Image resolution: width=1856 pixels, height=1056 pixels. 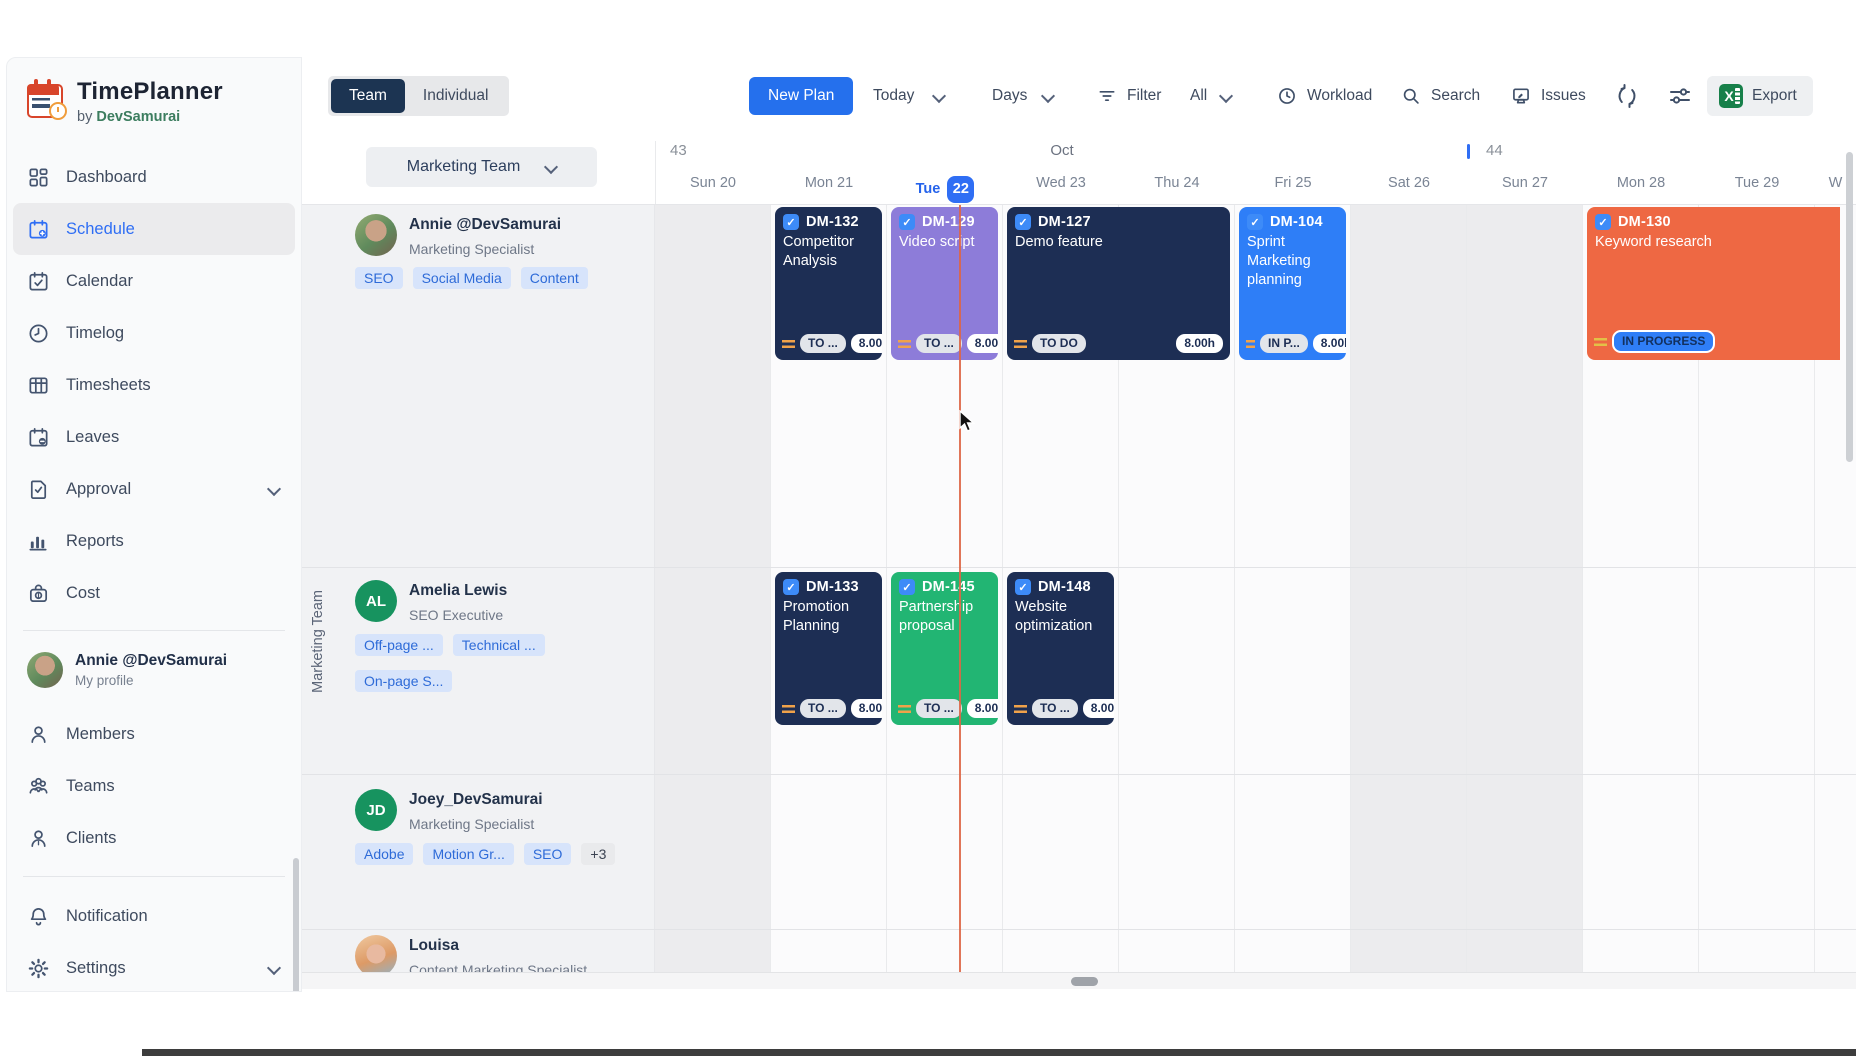 What do you see at coordinates (1279, 261) in the screenshot?
I see `task-title: Sprint Marketing planning` at bounding box center [1279, 261].